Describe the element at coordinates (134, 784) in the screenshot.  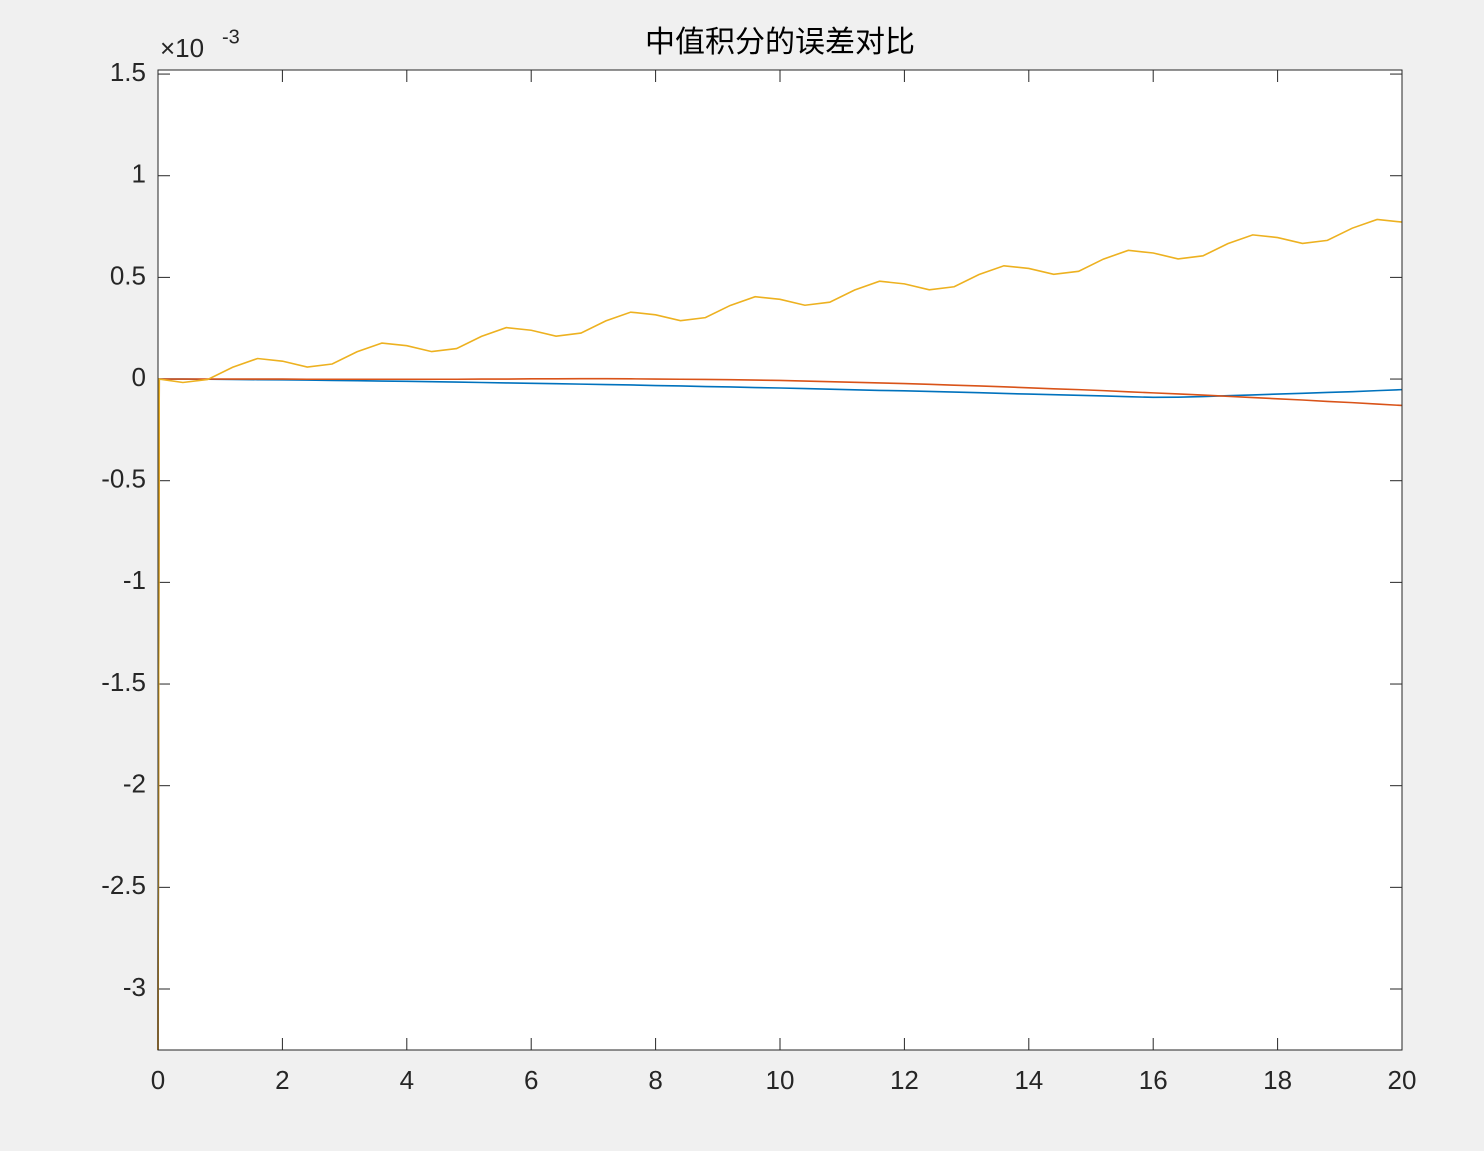
I see `y-tick-label: -2` at that location.